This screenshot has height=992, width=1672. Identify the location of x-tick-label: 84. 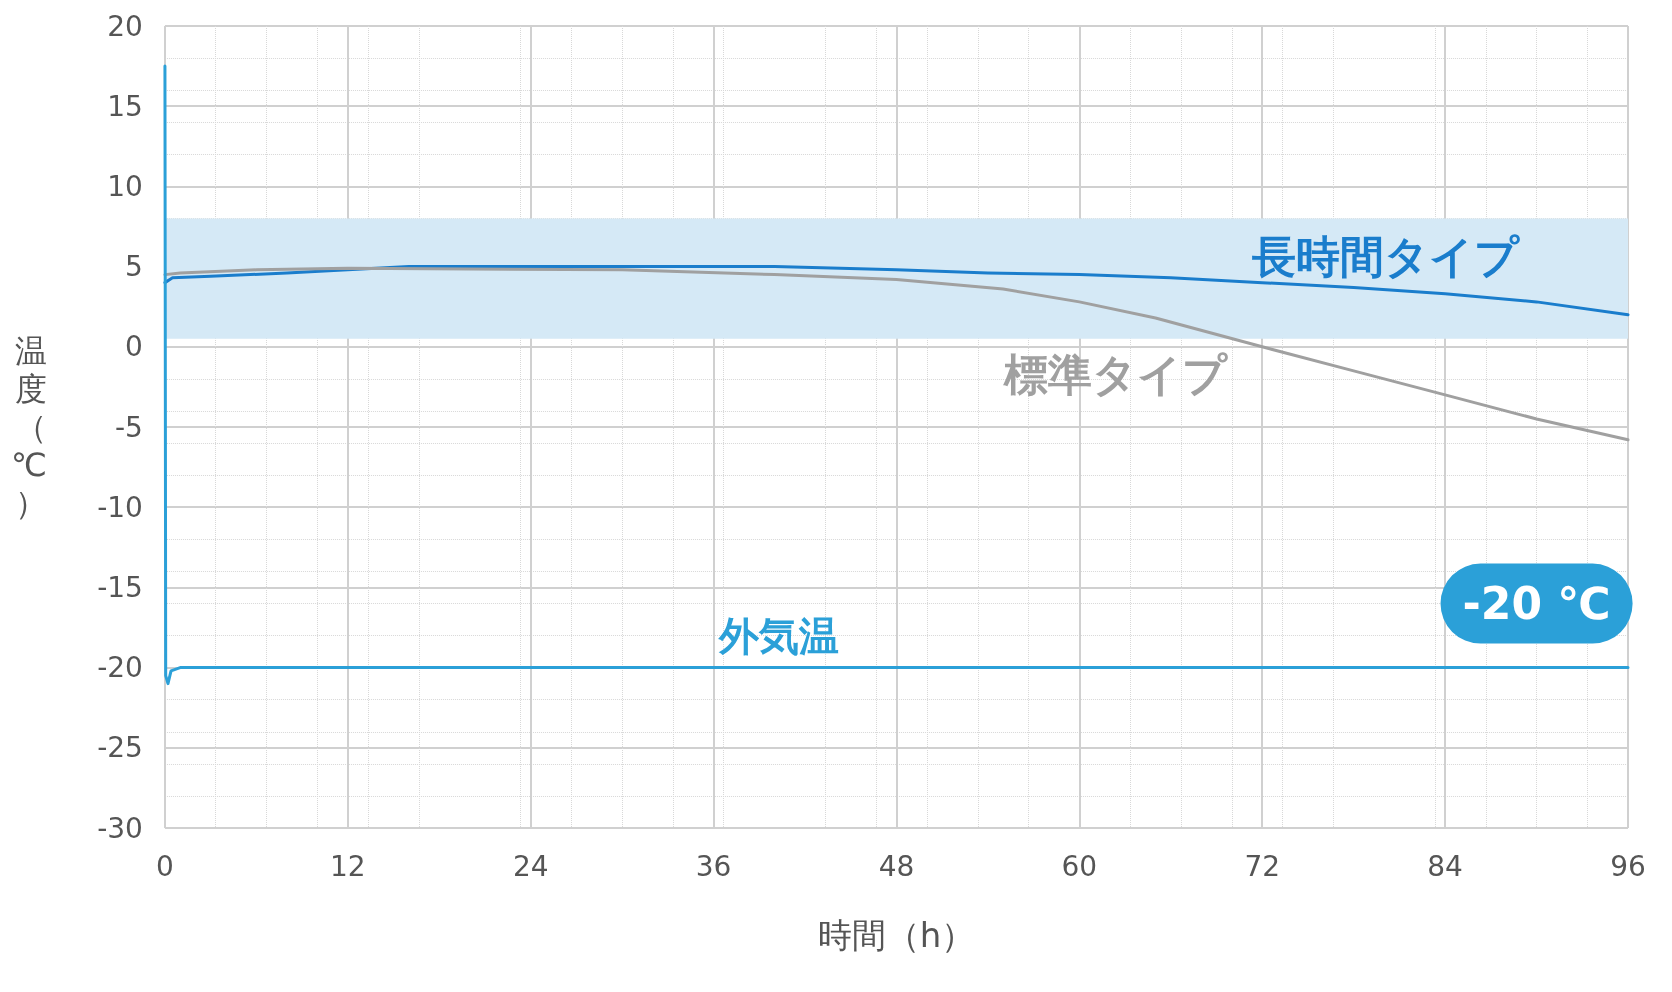
(1445, 866).